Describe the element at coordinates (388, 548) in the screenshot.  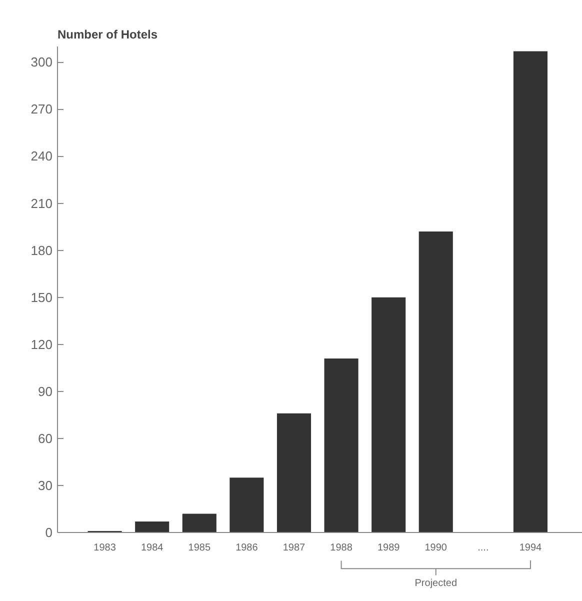
I see `x-tick-label: 1989` at that location.